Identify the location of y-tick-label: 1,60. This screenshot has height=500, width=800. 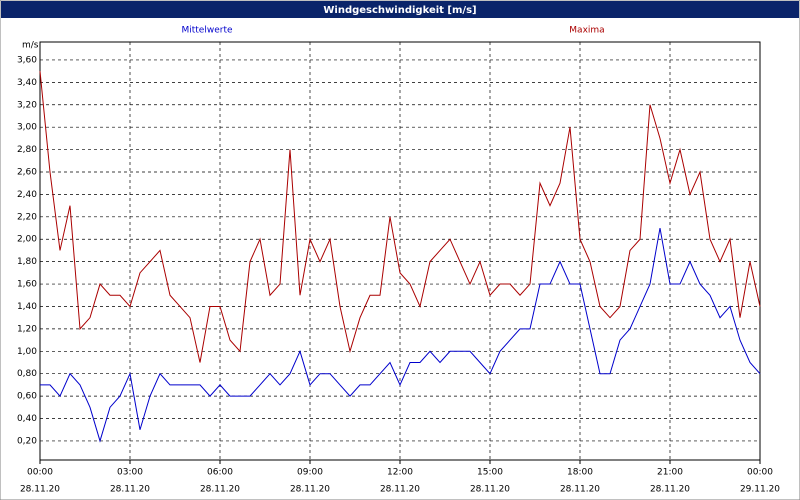
(27, 285).